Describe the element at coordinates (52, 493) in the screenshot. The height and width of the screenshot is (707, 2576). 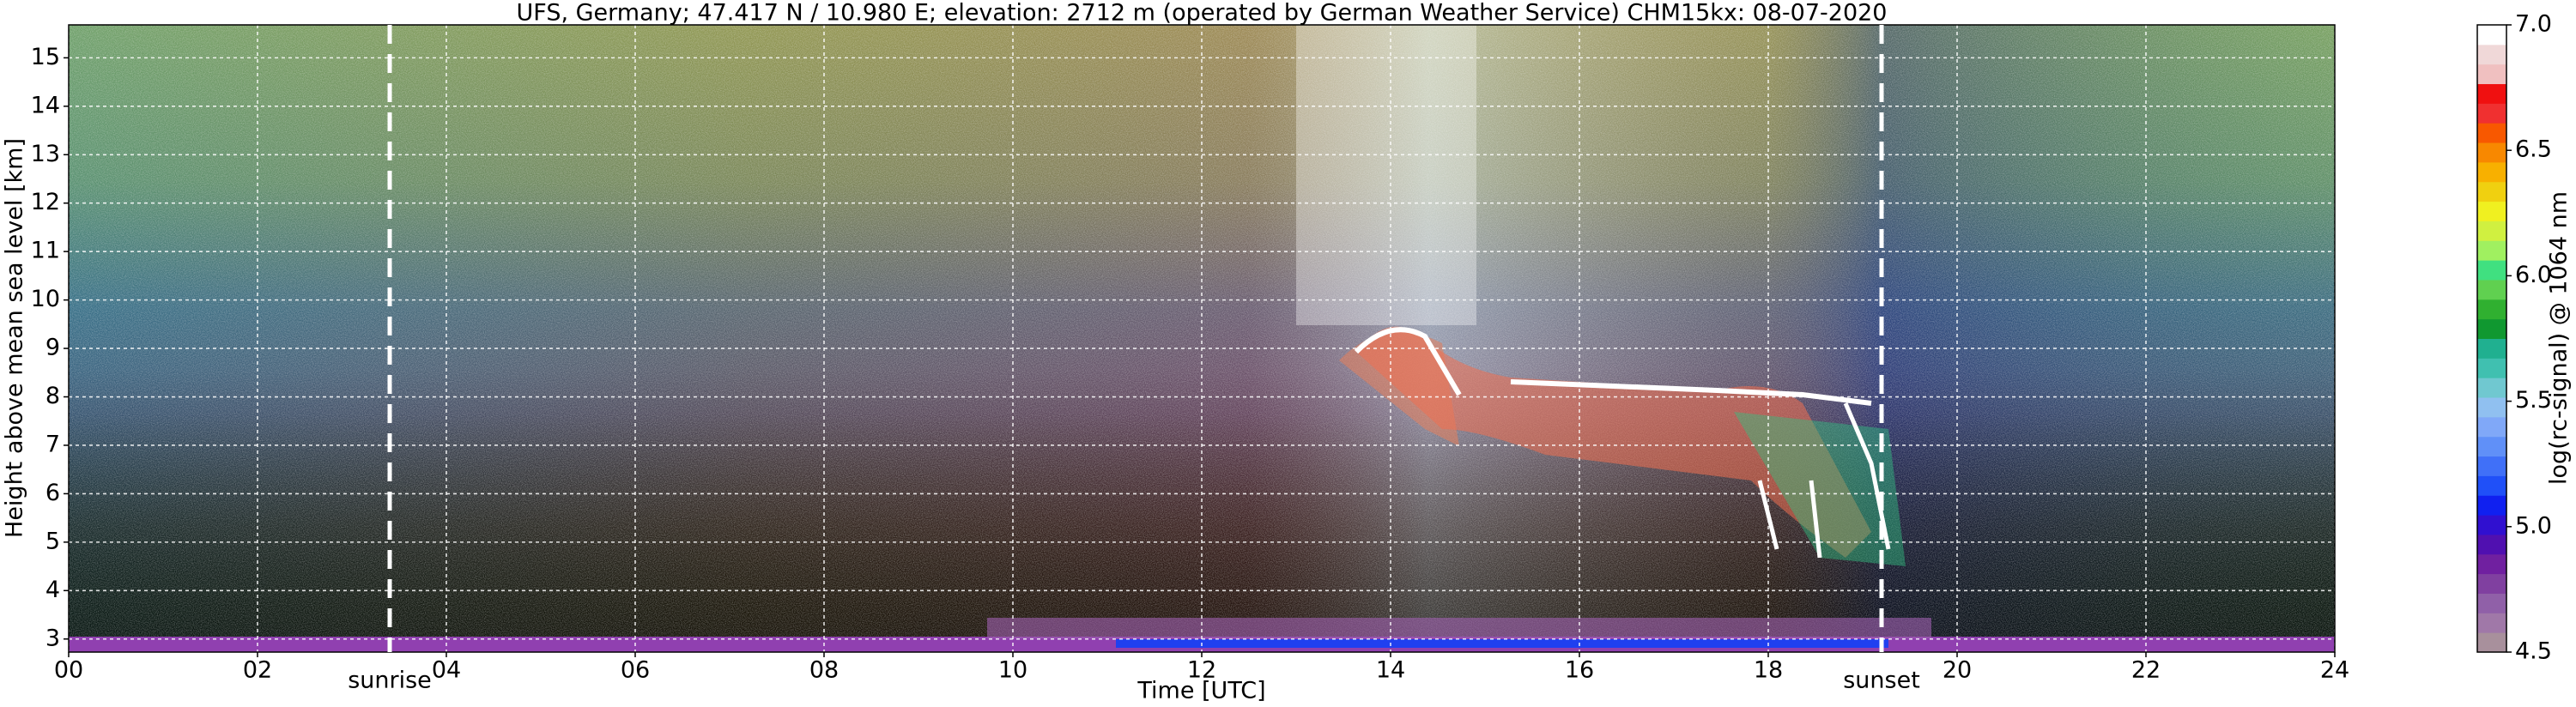
I see `y-tick-label: 6` at that location.